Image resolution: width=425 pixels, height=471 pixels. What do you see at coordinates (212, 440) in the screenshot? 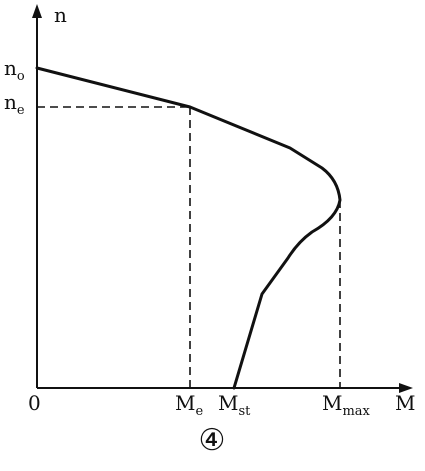
I see `figure-number: ④` at bounding box center [212, 440].